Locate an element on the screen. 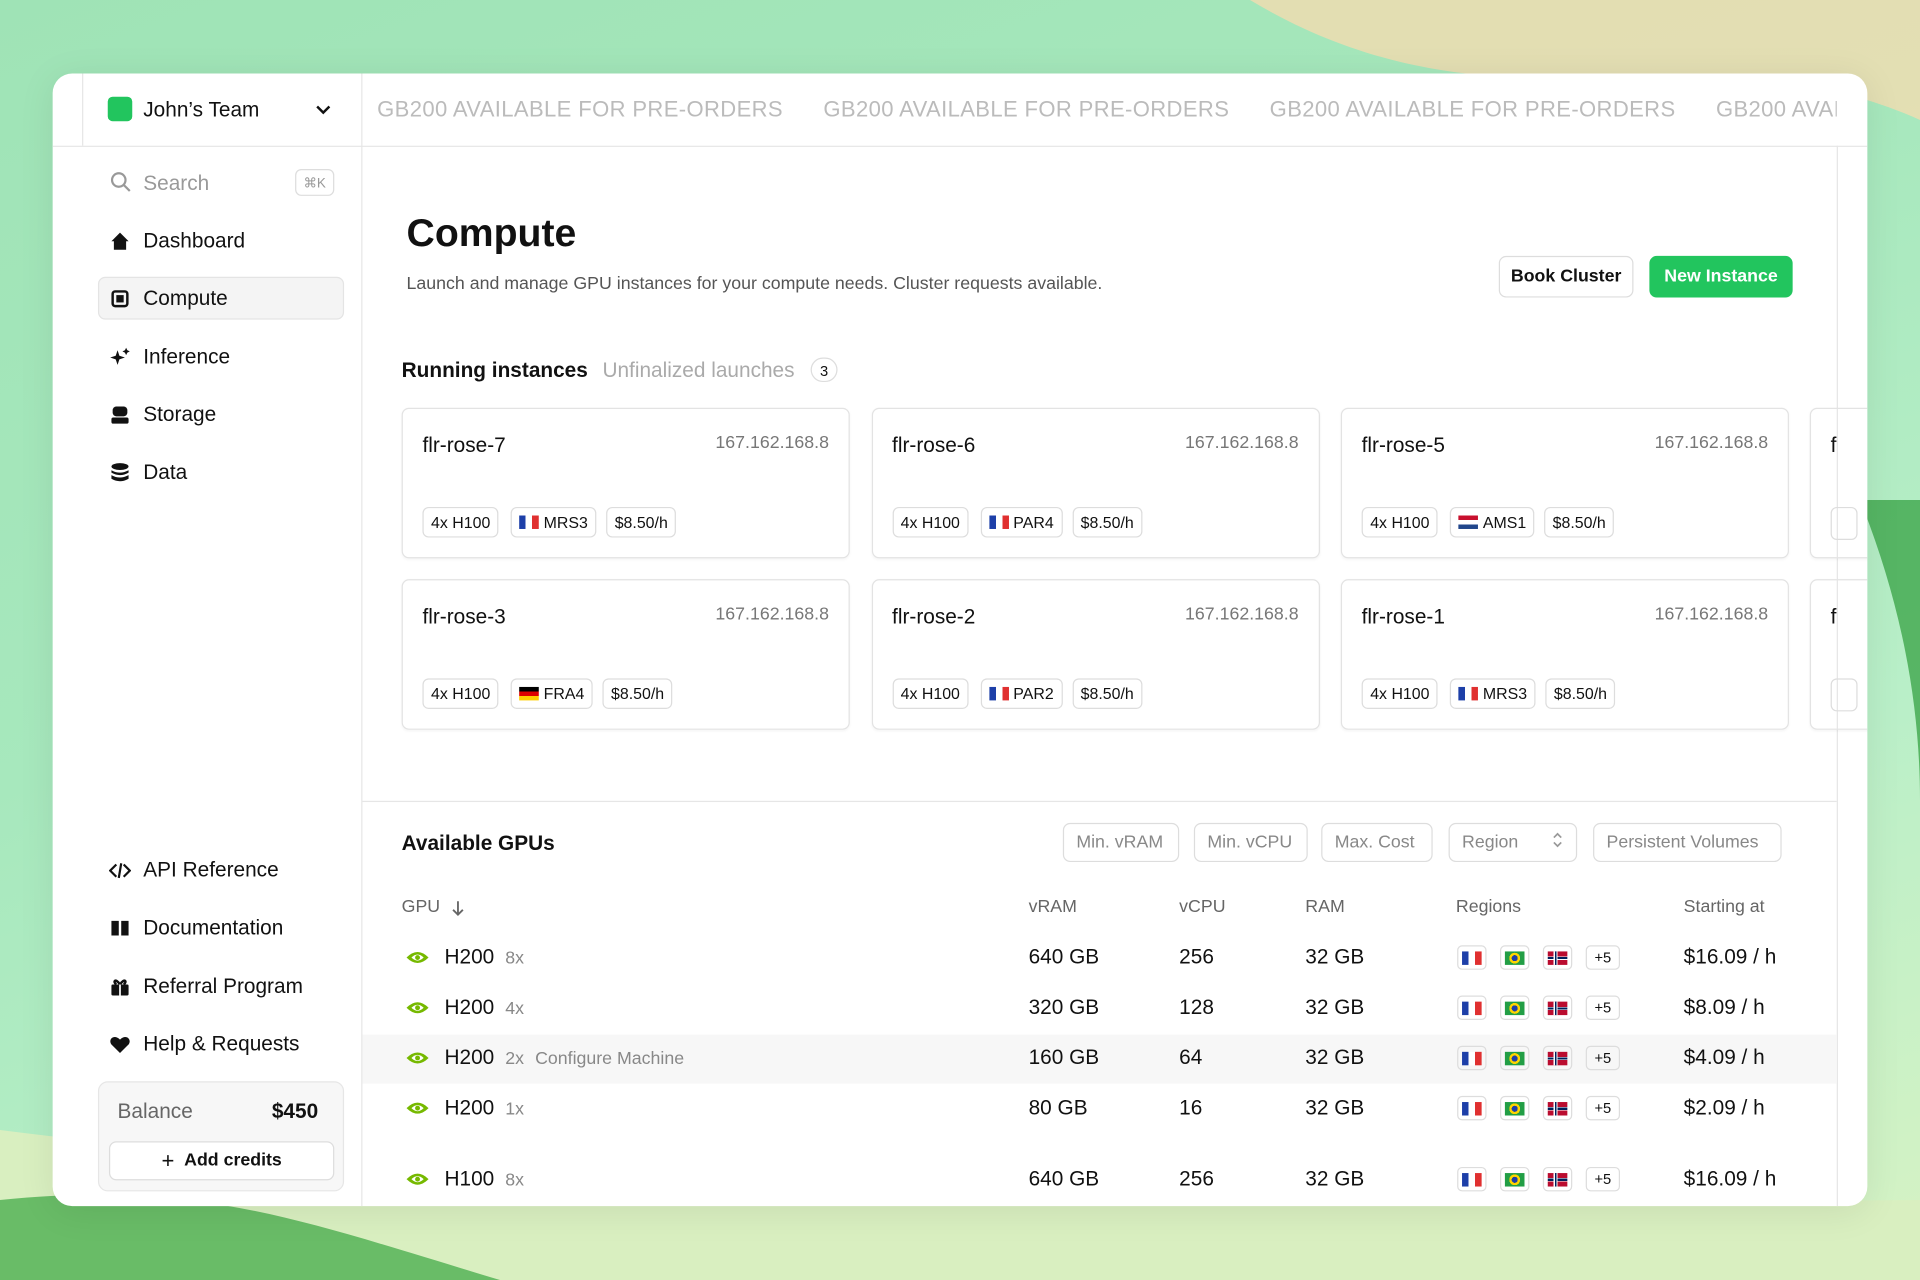  tab-inactive: Unfinalized launches is located at coordinates (698, 370).